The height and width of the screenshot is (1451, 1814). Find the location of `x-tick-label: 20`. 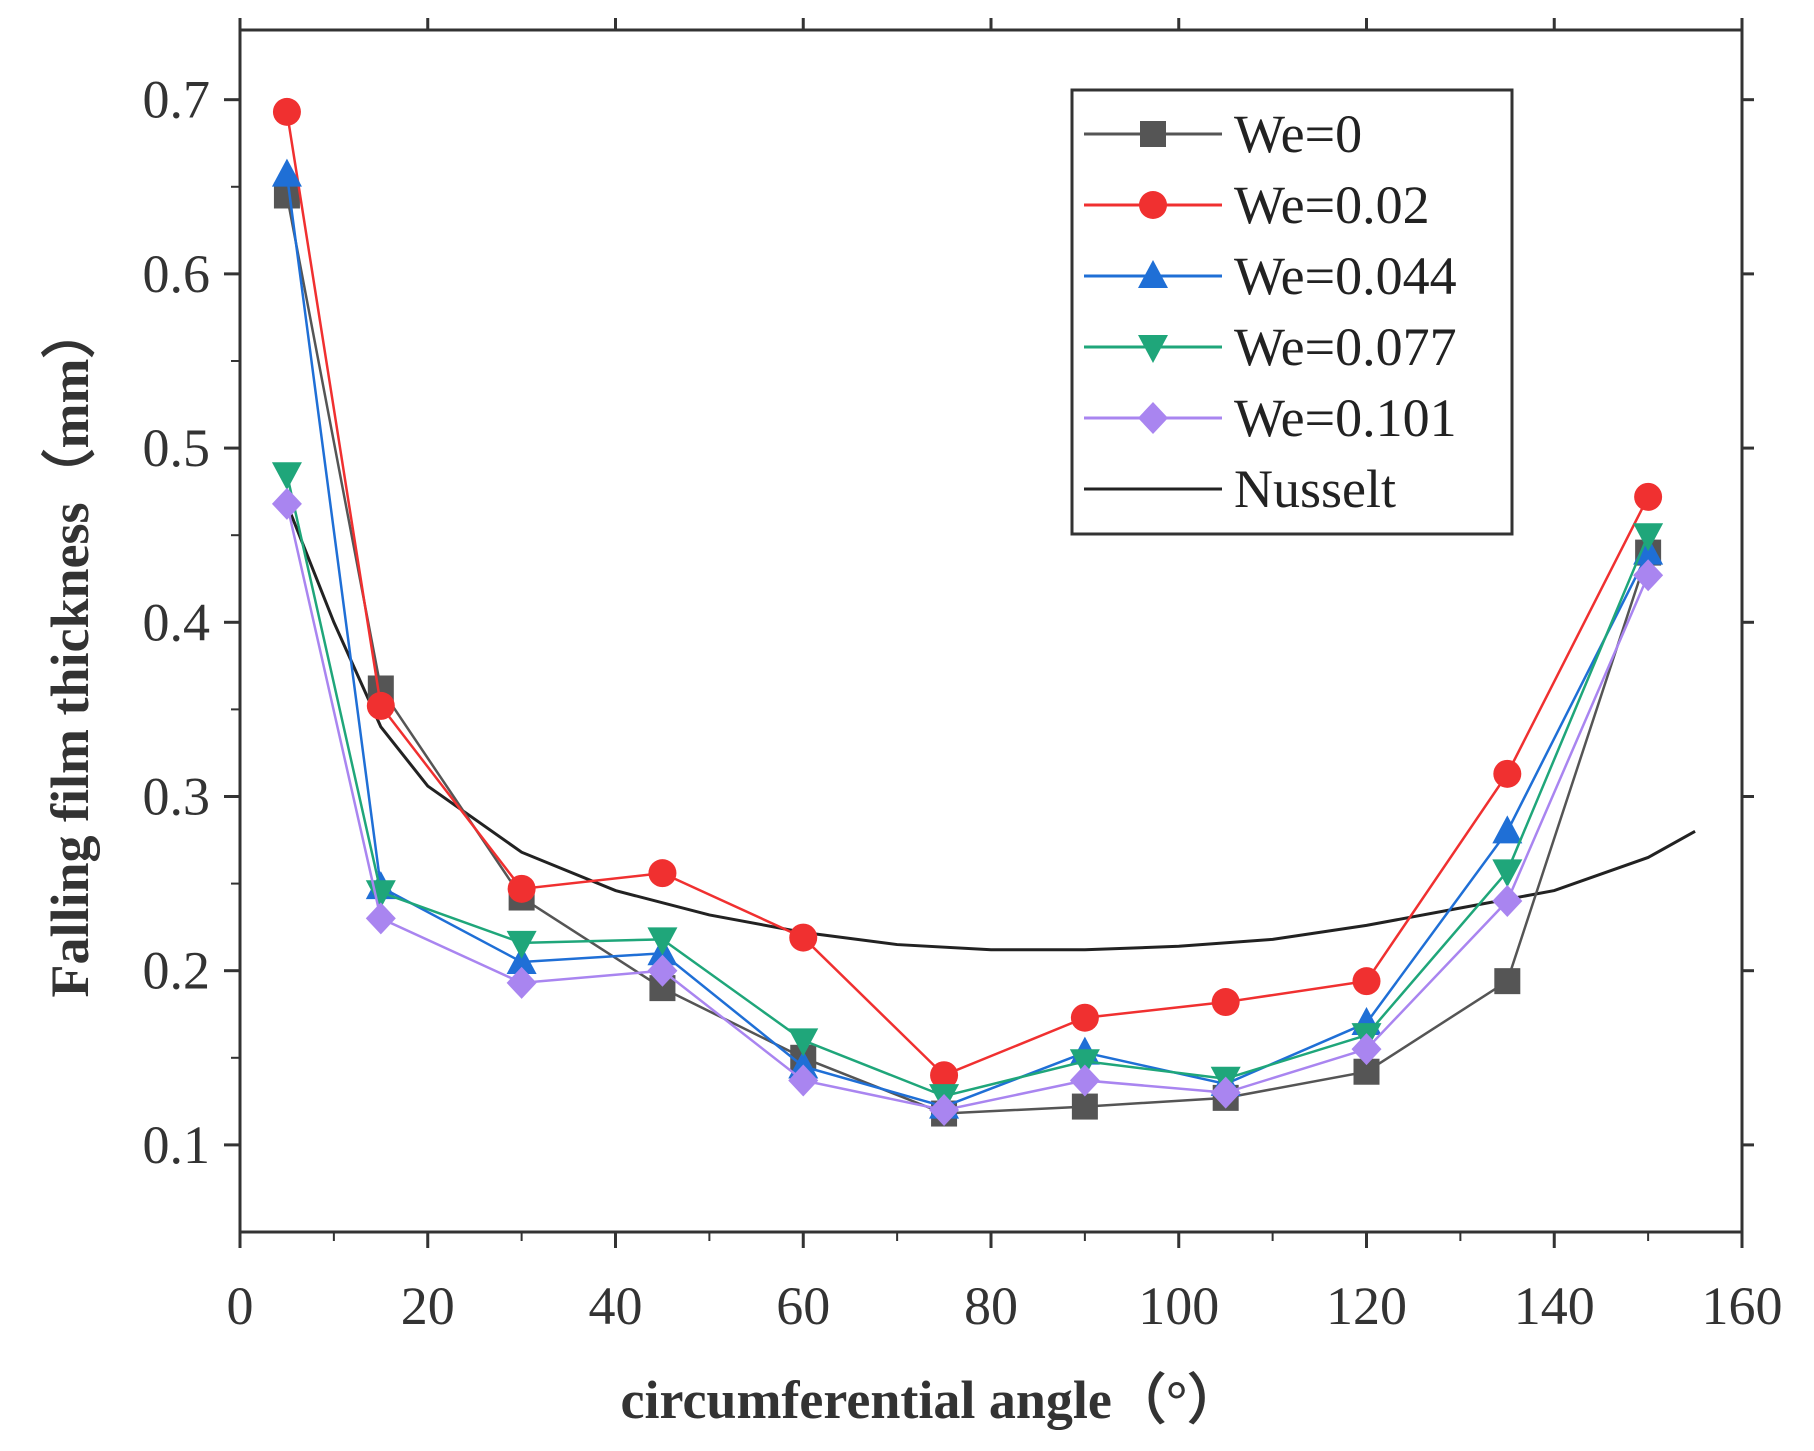

x-tick-label: 20 is located at coordinates (428, 1306).